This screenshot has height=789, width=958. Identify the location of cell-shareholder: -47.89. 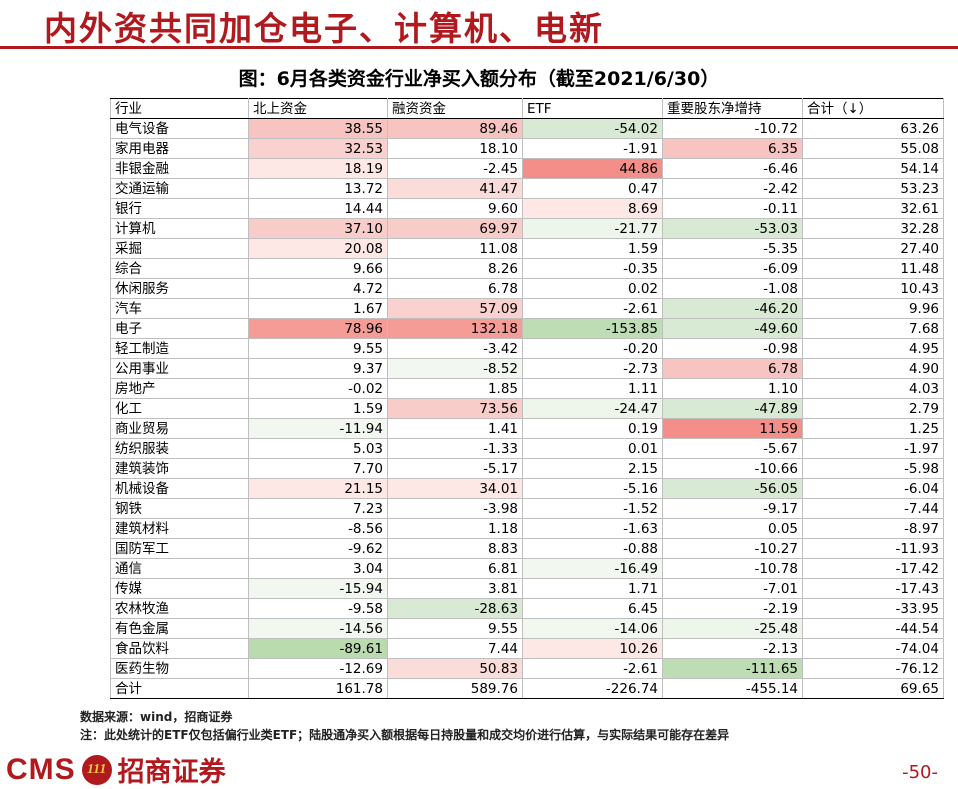
(732, 408).